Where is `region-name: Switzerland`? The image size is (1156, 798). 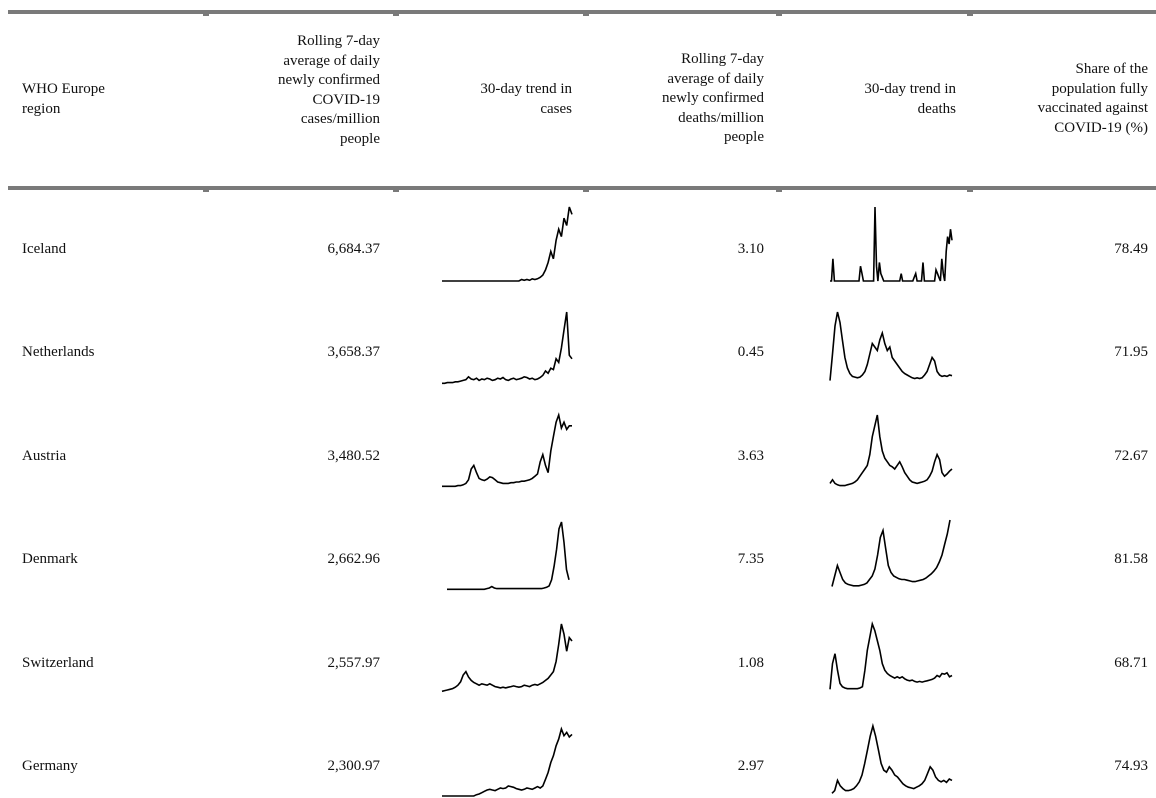
region-name: Switzerland is located at coordinates (58, 663).